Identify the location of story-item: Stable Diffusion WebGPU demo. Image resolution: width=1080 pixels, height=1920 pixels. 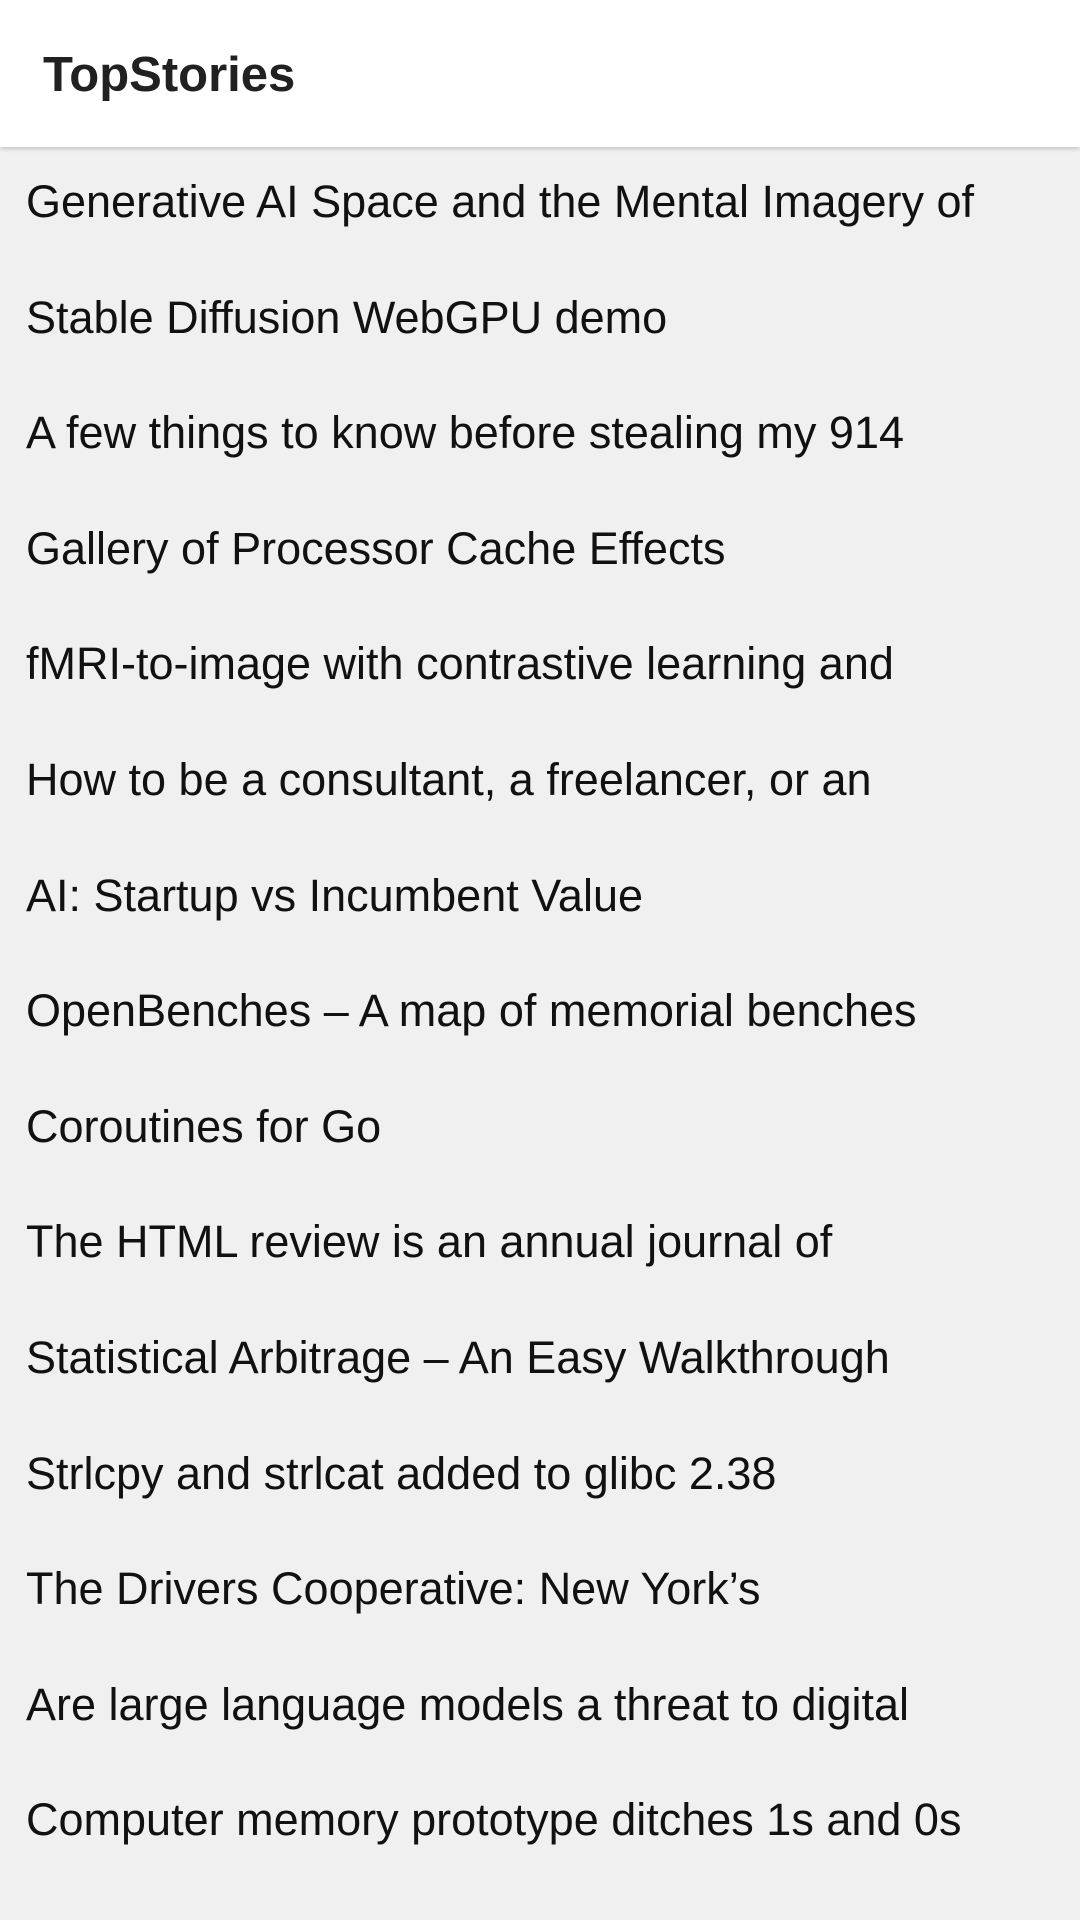
(347, 317).